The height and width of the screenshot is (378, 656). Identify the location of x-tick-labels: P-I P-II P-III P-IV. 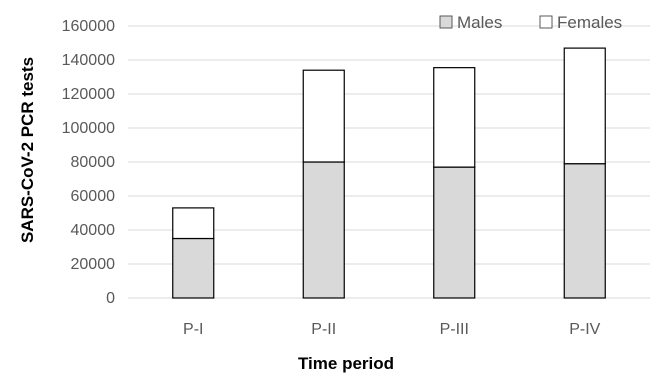
(392, 329).